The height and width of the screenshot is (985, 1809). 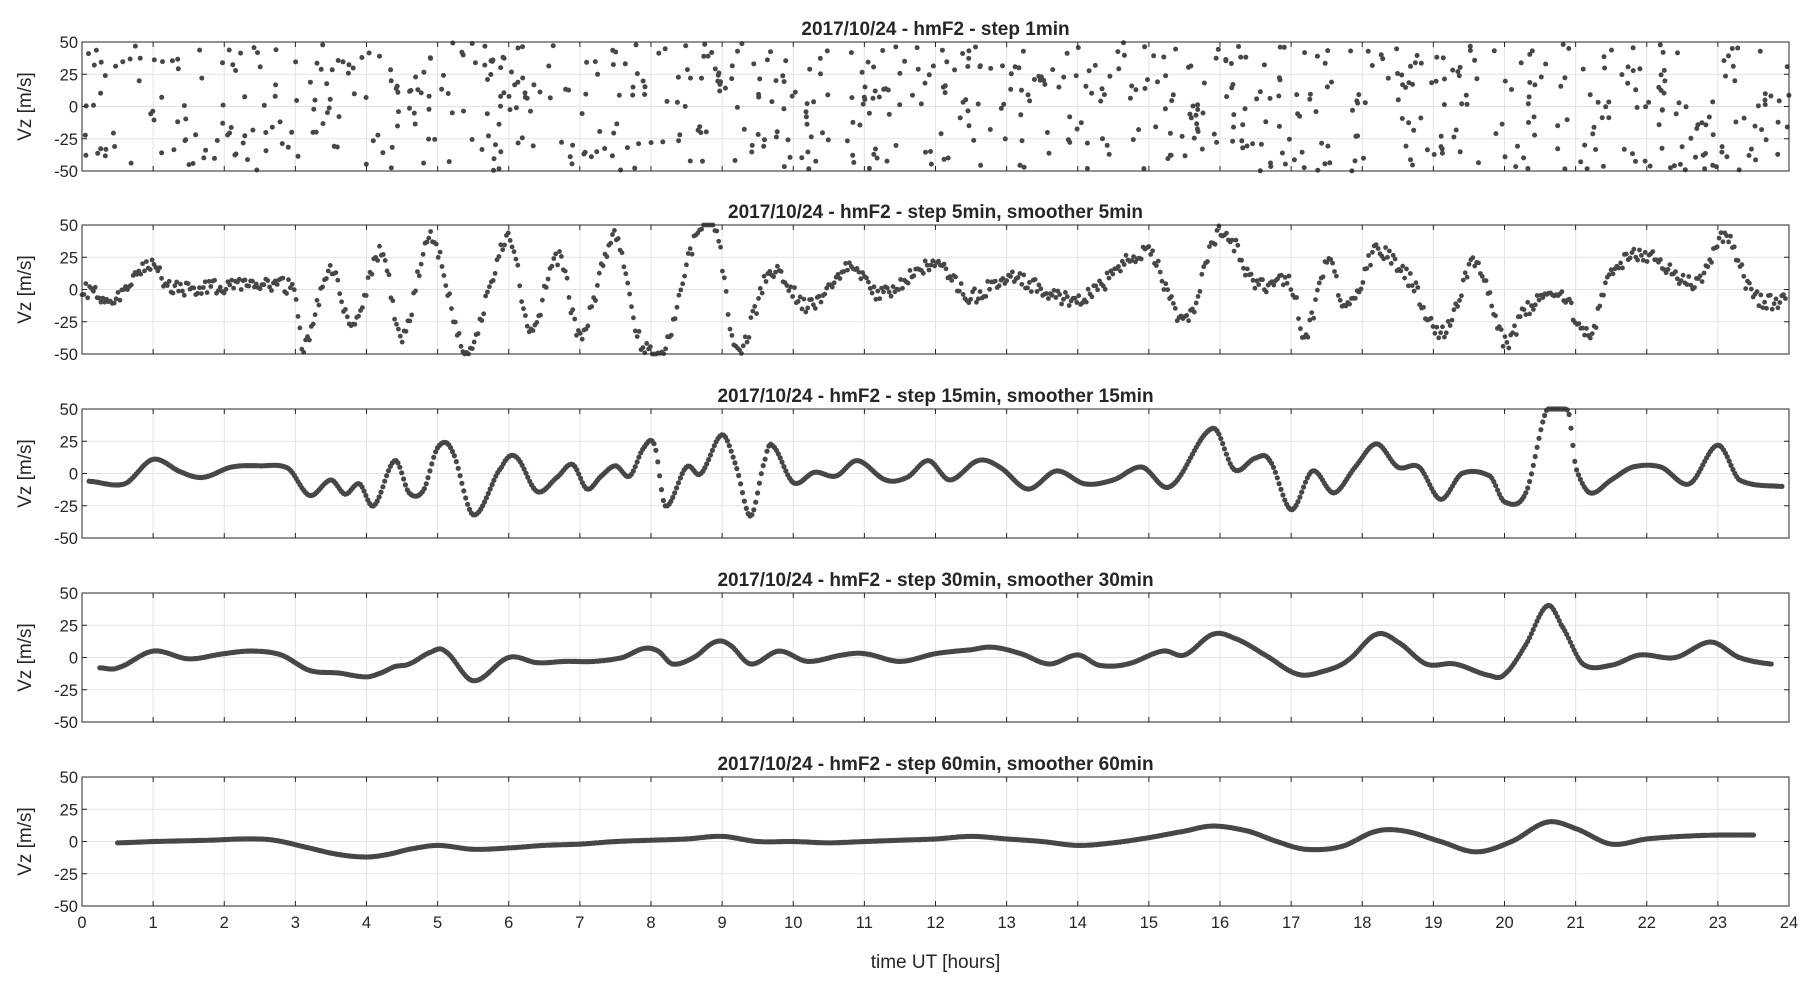 I want to click on y-tick-label: 50, so click(x=69, y=594).